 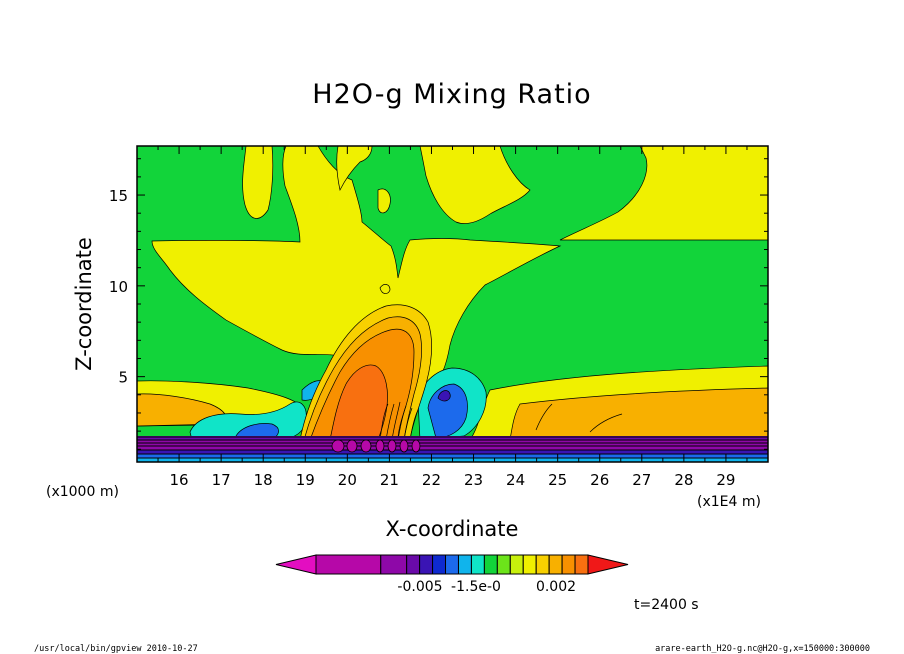 What do you see at coordinates (556, 587) in the screenshot?
I see `colorbar-label: 0.002` at bounding box center [556, 587].